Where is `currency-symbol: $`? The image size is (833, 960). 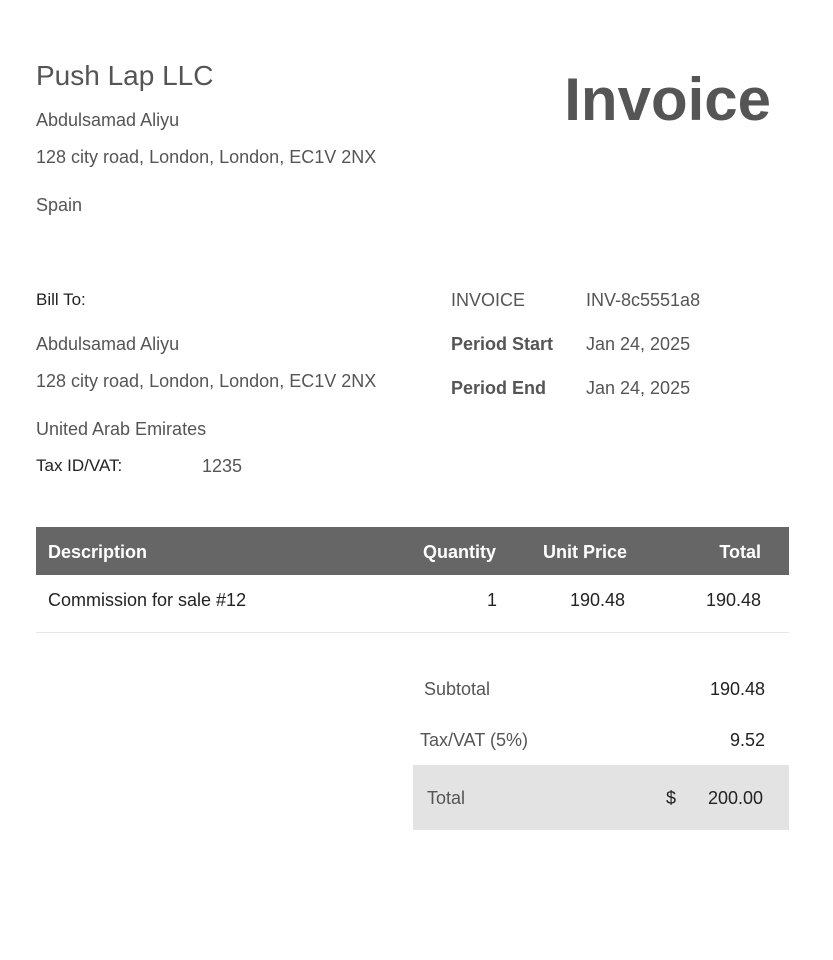
currency-symbol: $ is located at coordinates (671, 798).